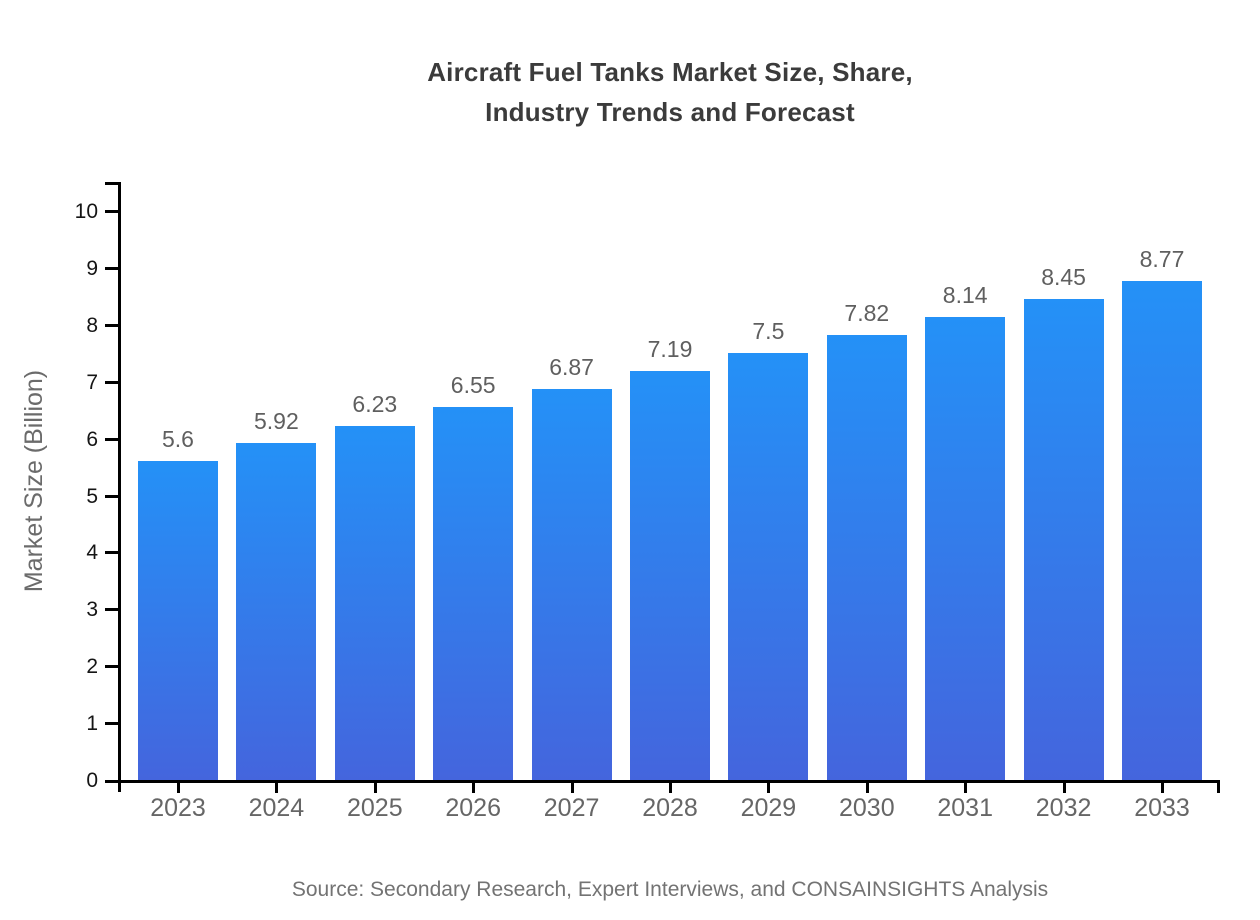  I want to click on x-tick-label: 2023, so click(178, 808).